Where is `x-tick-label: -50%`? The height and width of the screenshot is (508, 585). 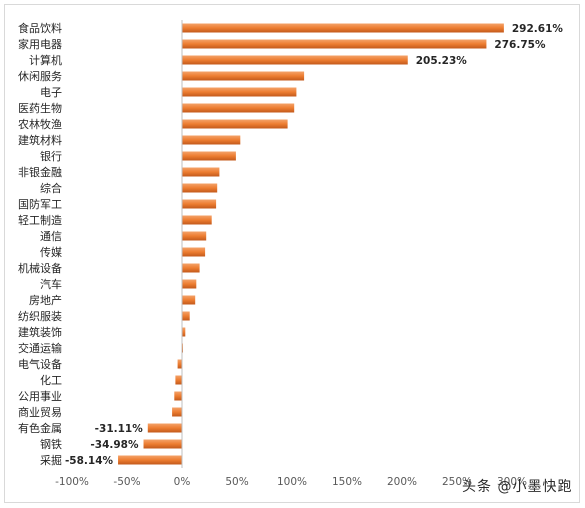
x-tick-label: -50% is located at coordinates (126, 482).